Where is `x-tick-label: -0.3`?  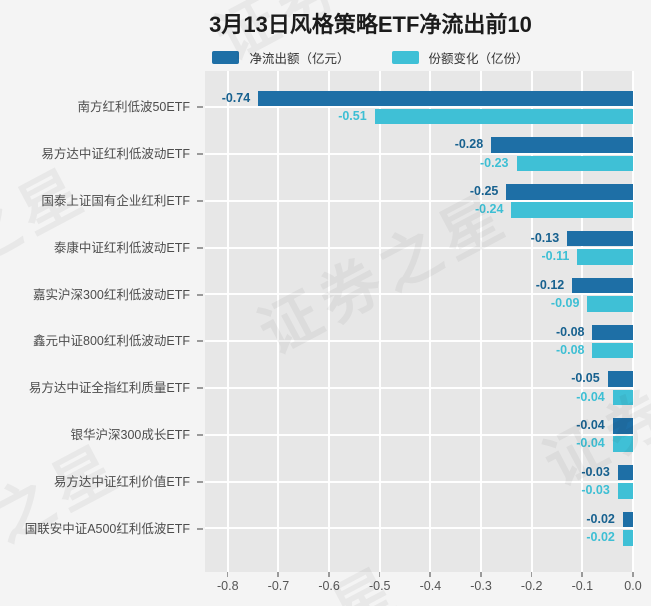 x-tick-label: -0.3 is located at coordinates (481, 586).